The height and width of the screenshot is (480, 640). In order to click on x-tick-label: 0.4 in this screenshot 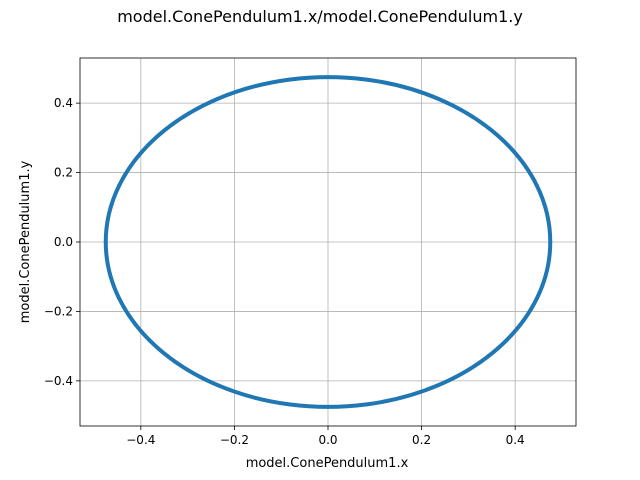, I will do `click(515, 440)`.